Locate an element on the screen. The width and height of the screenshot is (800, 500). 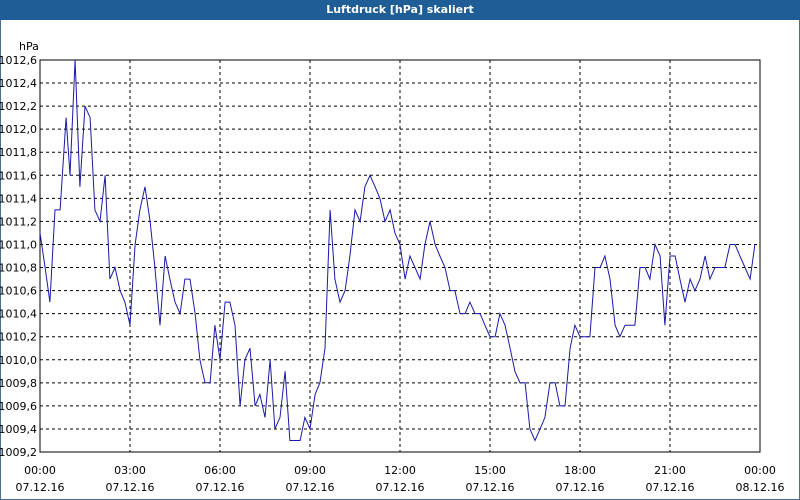
x-tick-time-label: 21:00 is located at coordinates (670, 470).